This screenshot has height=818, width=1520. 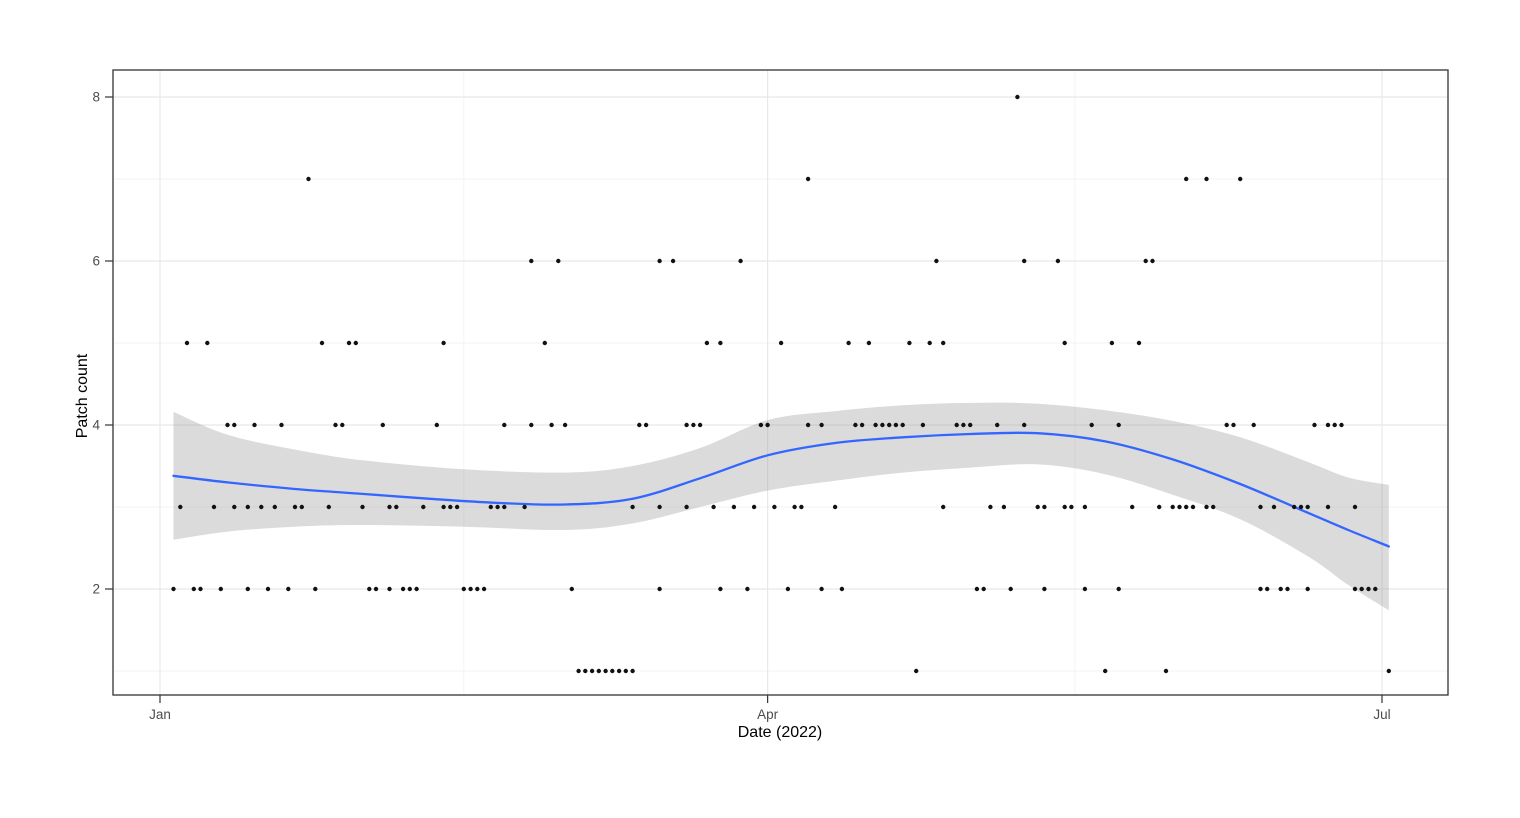 What do you see at coordinates (1381, 714) in the screenshot?
I see `x-tick-label: Jul` at bounding box center [1381, 714].